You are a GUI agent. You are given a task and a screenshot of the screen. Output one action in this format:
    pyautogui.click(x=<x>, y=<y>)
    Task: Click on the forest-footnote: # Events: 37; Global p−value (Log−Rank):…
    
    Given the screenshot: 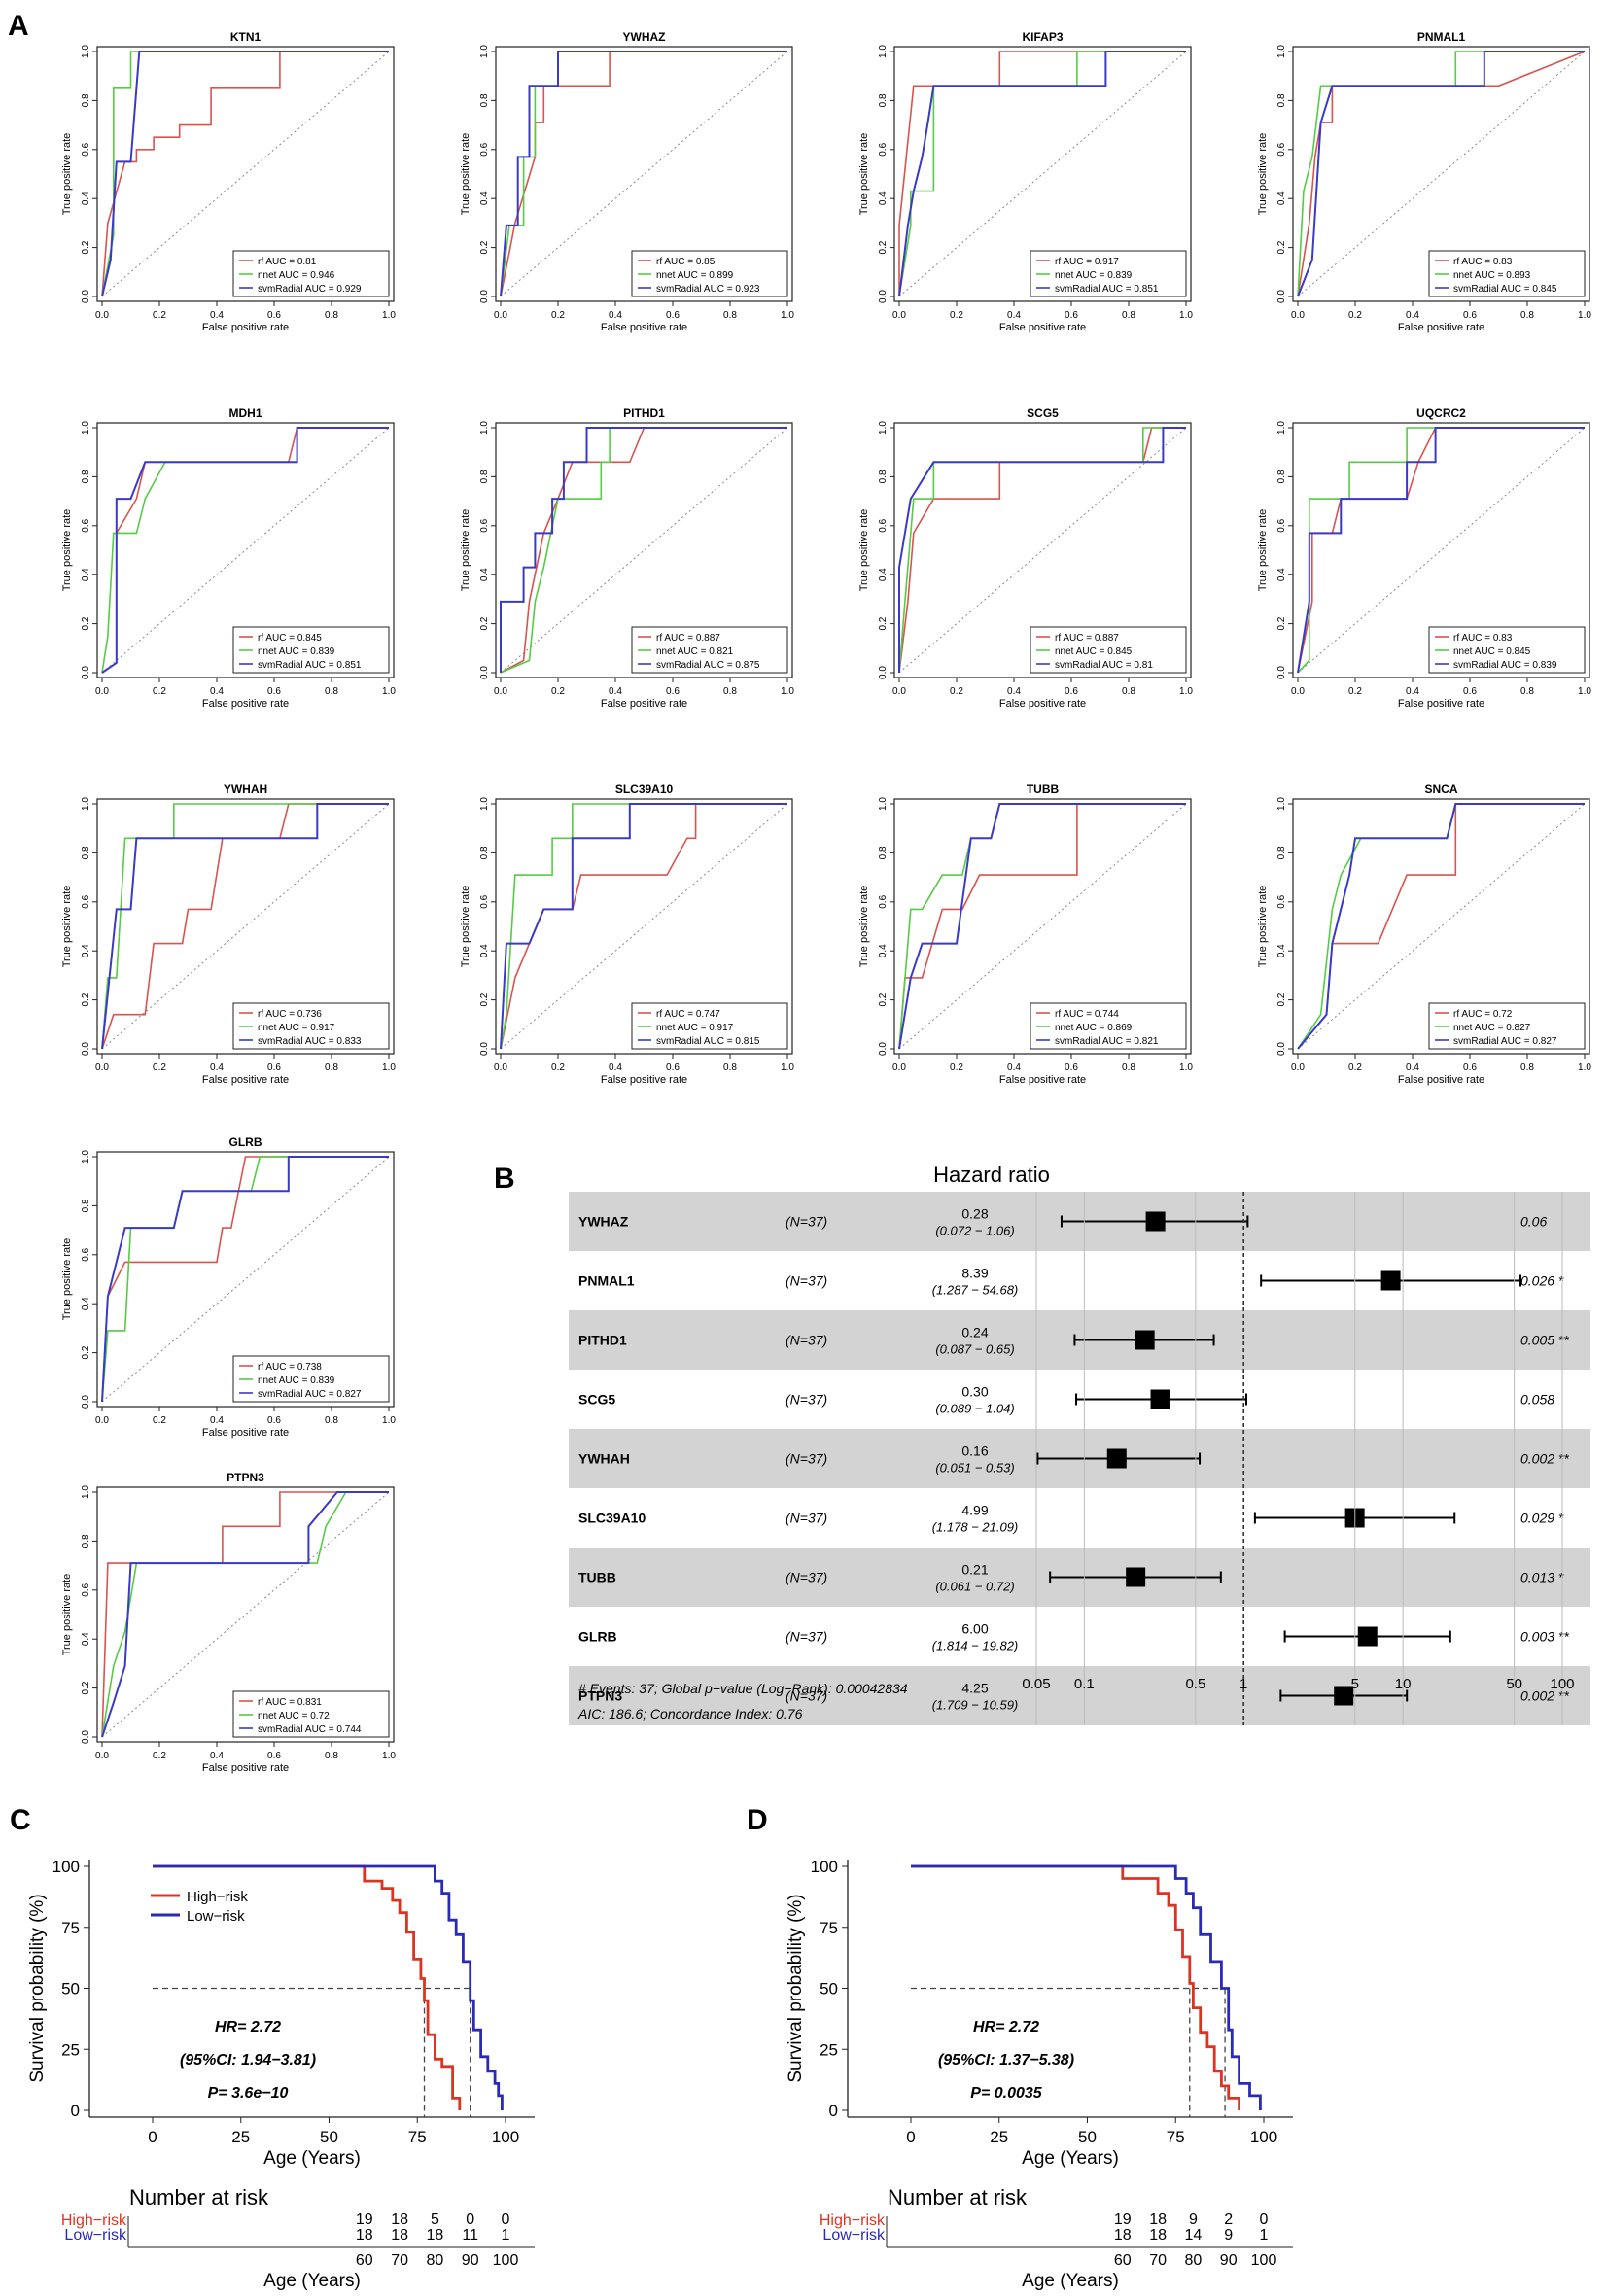 What is the action you would take?
    pyautogui.click(x=743, y=1688)
    